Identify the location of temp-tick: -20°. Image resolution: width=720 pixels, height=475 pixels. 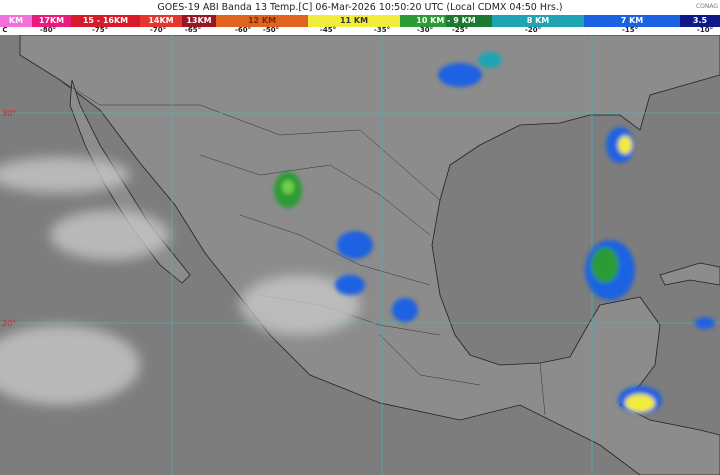
(533, 30).